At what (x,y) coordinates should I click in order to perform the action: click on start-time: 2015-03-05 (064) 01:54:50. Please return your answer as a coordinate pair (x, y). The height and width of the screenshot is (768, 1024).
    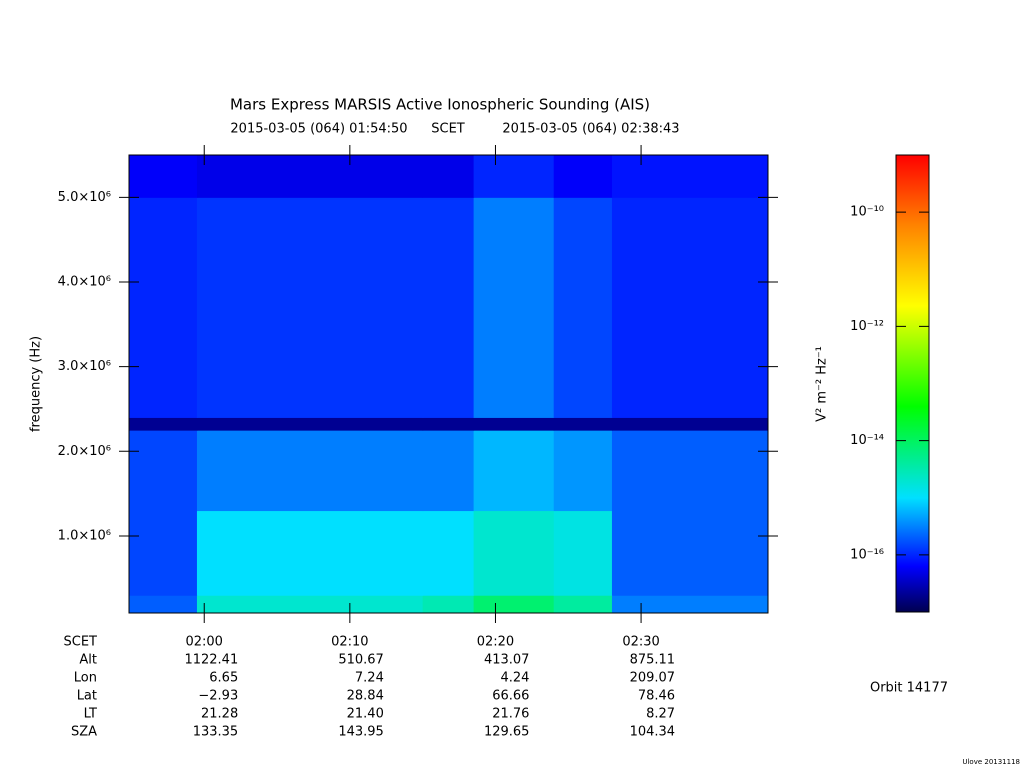
    Looking at the image, I should click on (318, 129).